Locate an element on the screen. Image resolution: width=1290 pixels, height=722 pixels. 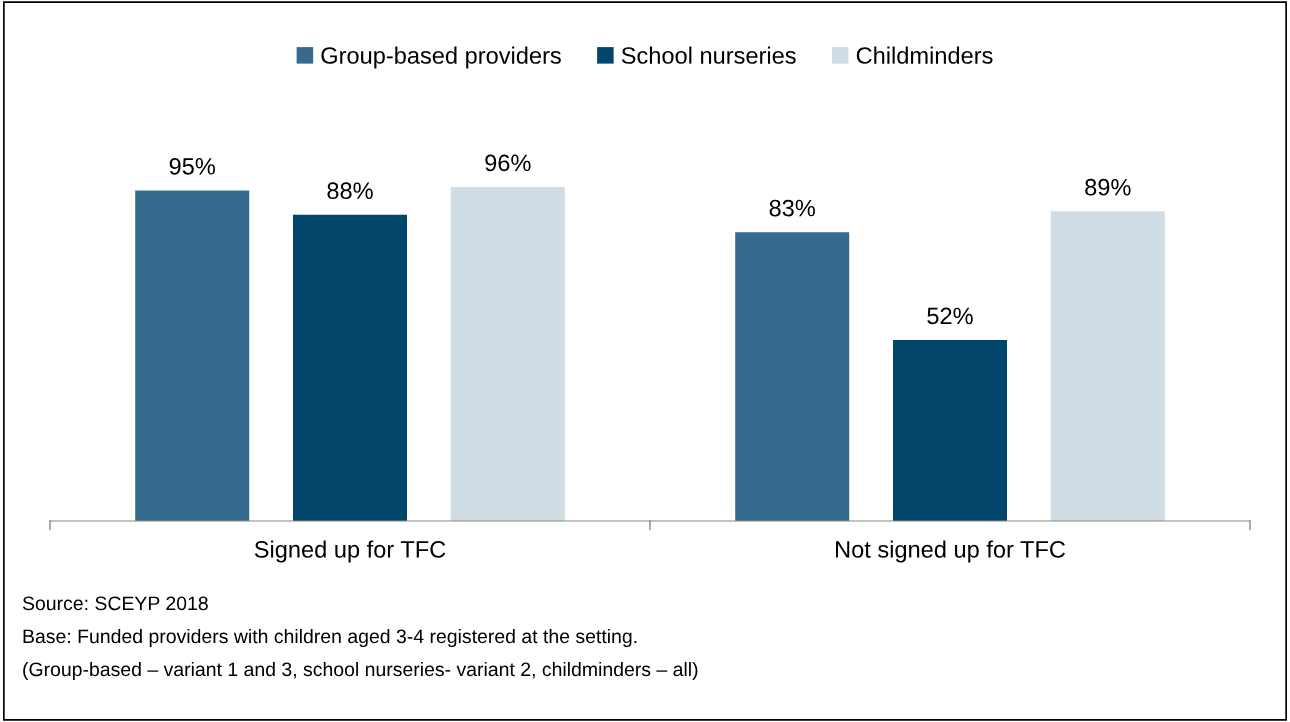
data-label: 95% is located at coordinates (192, 166).